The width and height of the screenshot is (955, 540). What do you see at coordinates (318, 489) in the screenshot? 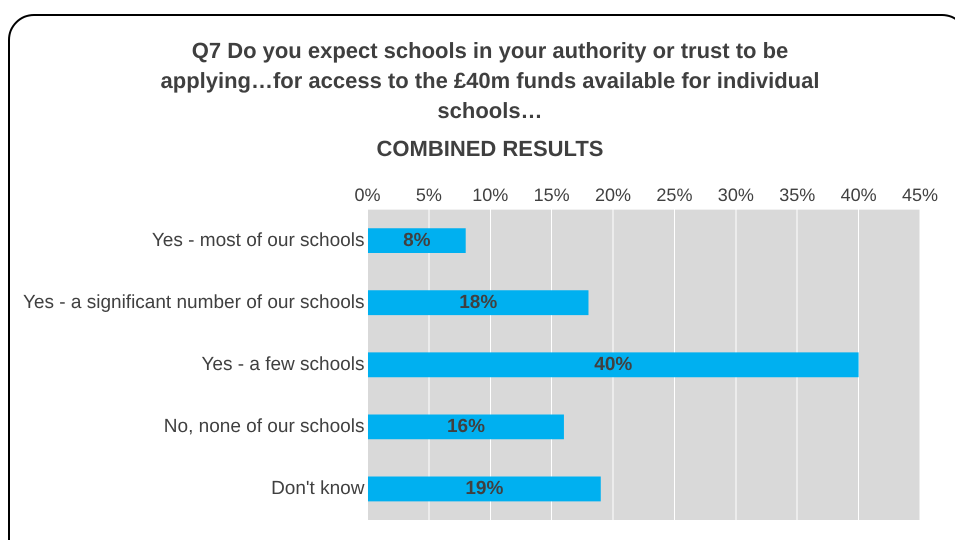
I see `y-tick-label: Don't know` at bounding box center [318, 489].